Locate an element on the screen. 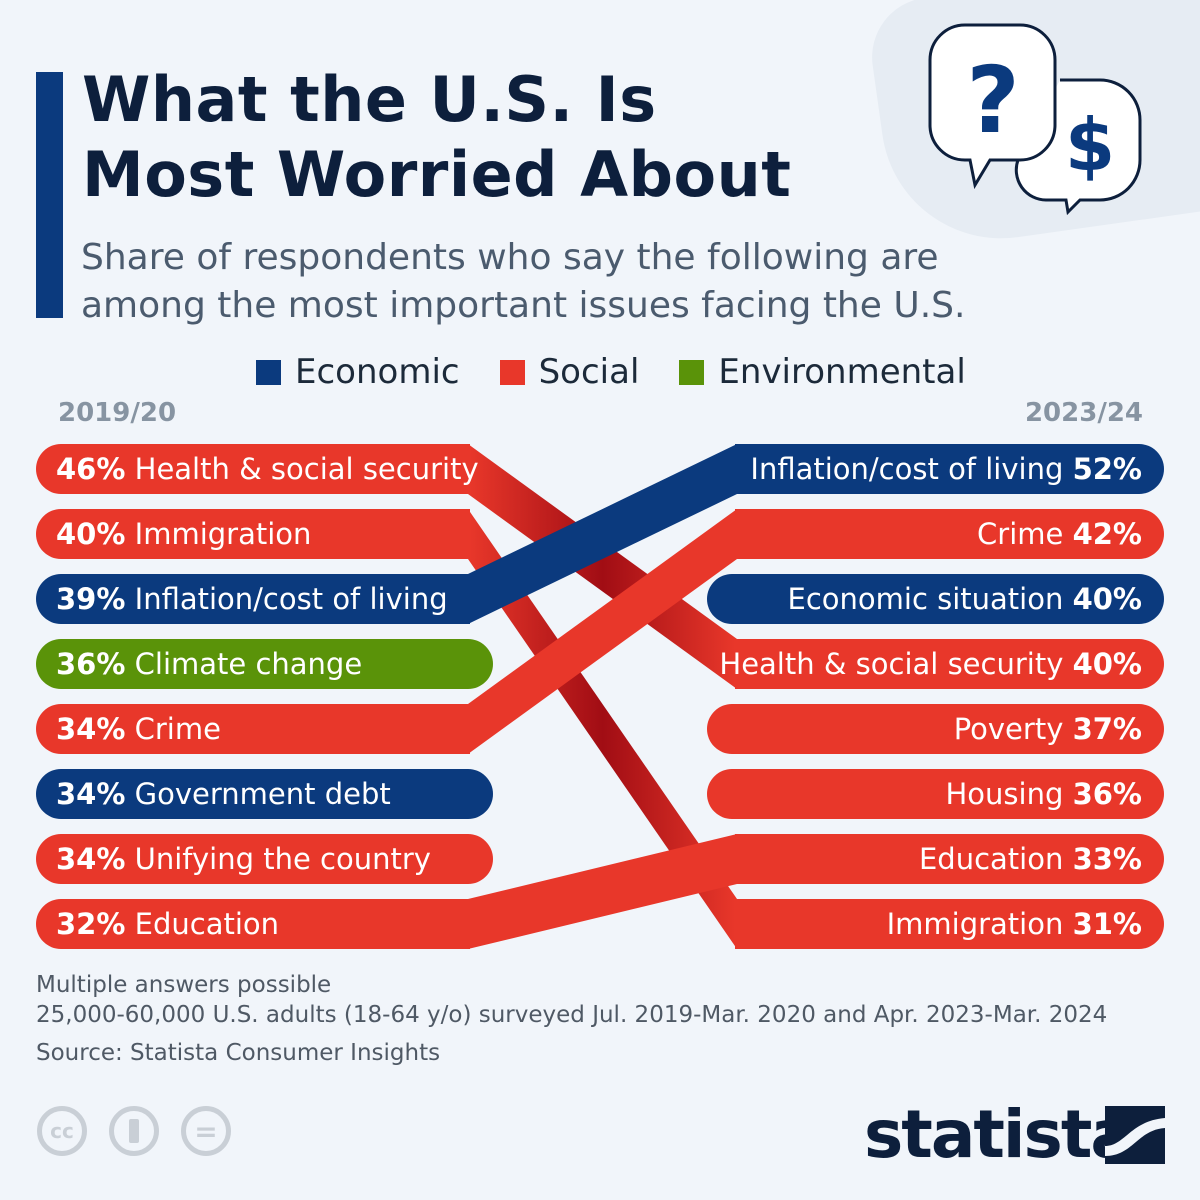 Image resolution: width=1200 pixels, height=1200 pixels. right-bar-name: Housing is located at coordinates (1008, 794).